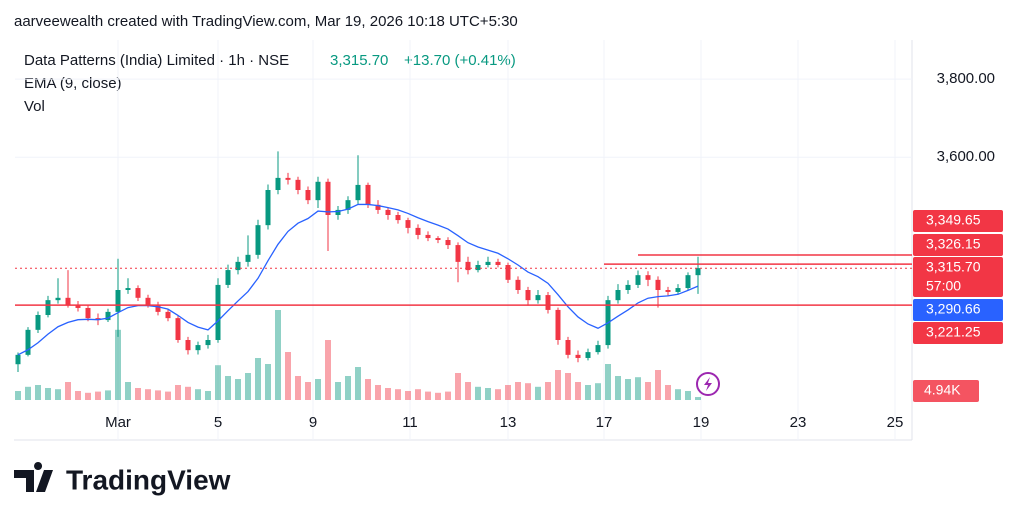 The width and height of the screenshot is (1024, 522). I want to click on countdown-label: 57:00, so click(943, 286).